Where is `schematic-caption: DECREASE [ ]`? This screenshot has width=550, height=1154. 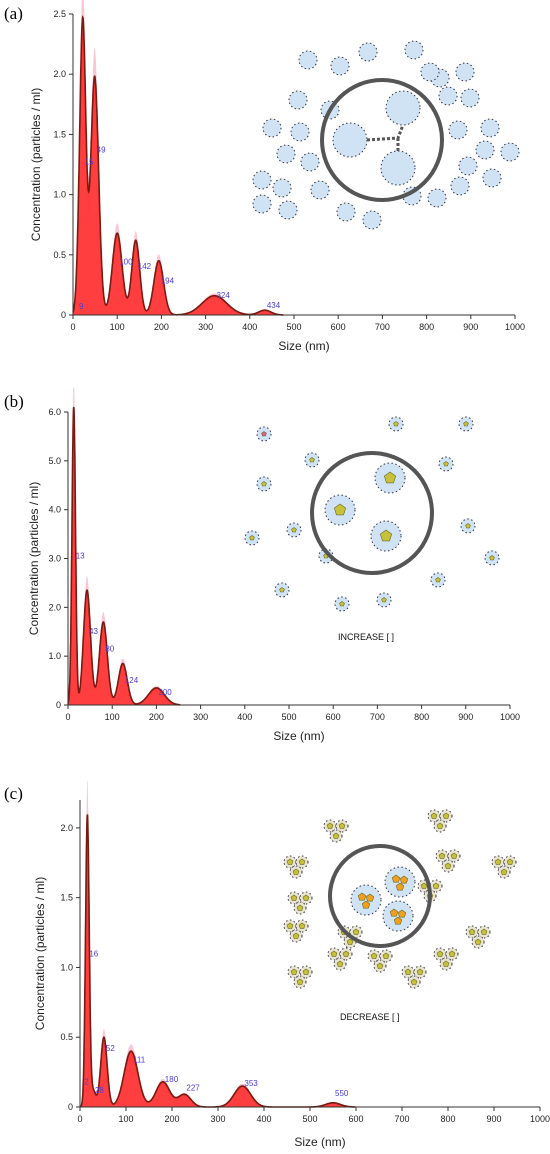
schematic-caption: DECREASE [ ] is located at coordinates (370, 1017).